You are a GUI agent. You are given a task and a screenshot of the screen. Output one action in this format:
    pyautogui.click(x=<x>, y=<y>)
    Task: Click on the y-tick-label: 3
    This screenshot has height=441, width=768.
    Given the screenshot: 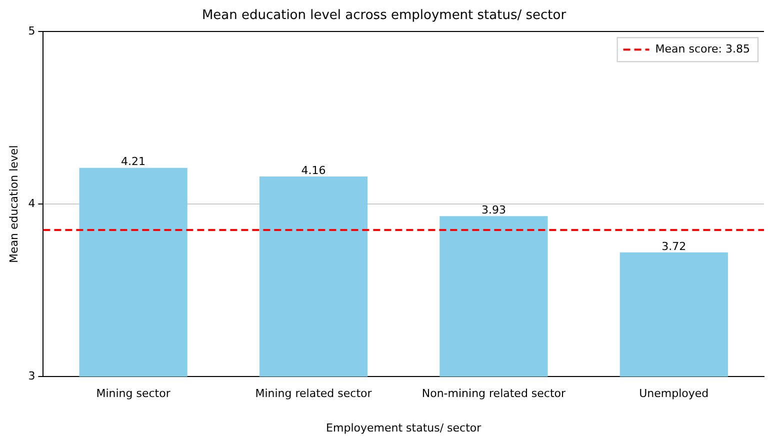 What is the action you would take?
    pyautogui.click(x=32, y=375)
    